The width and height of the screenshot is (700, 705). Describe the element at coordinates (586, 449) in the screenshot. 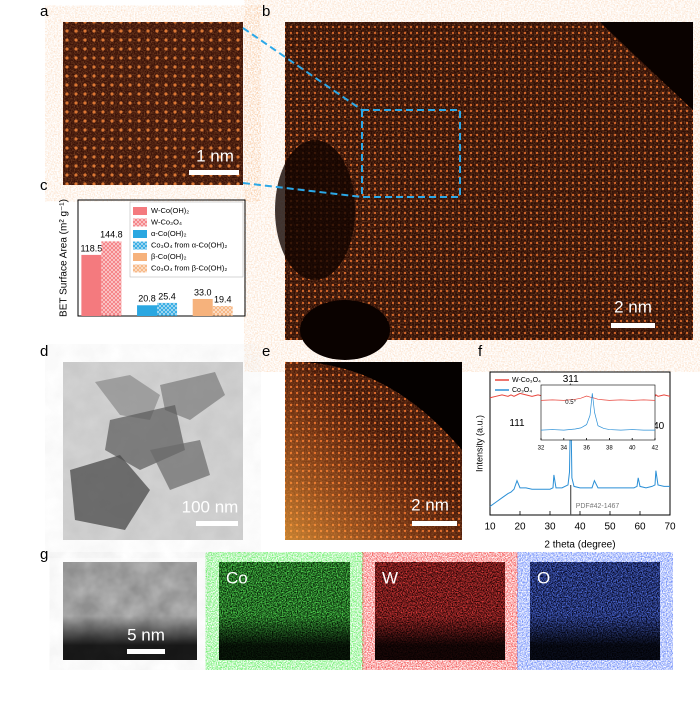

I see `x-tick-label: 36` at that location.